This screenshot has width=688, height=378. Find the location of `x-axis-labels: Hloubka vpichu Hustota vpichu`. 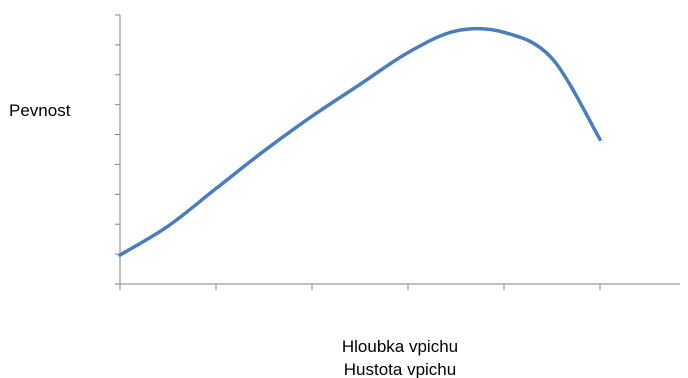

x-axis-labels: Hloubka vpichu Hustota vpichu is located at coordinates (400, 356).